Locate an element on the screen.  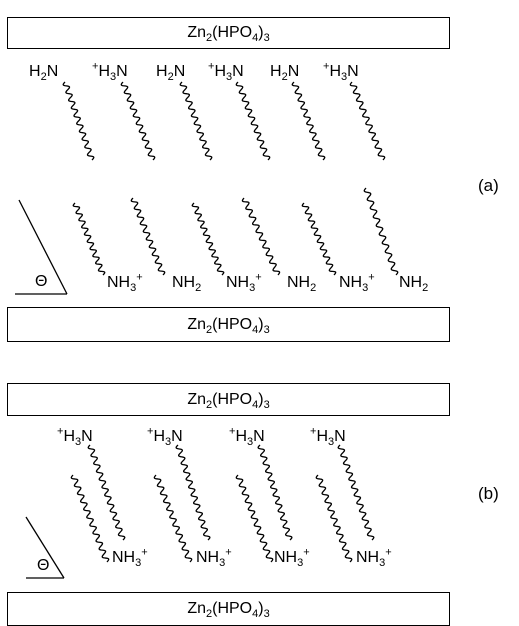
zinc-phosphate-layer-top-a: Zn2(HPO4)3 is located at coordinates (228, 33).